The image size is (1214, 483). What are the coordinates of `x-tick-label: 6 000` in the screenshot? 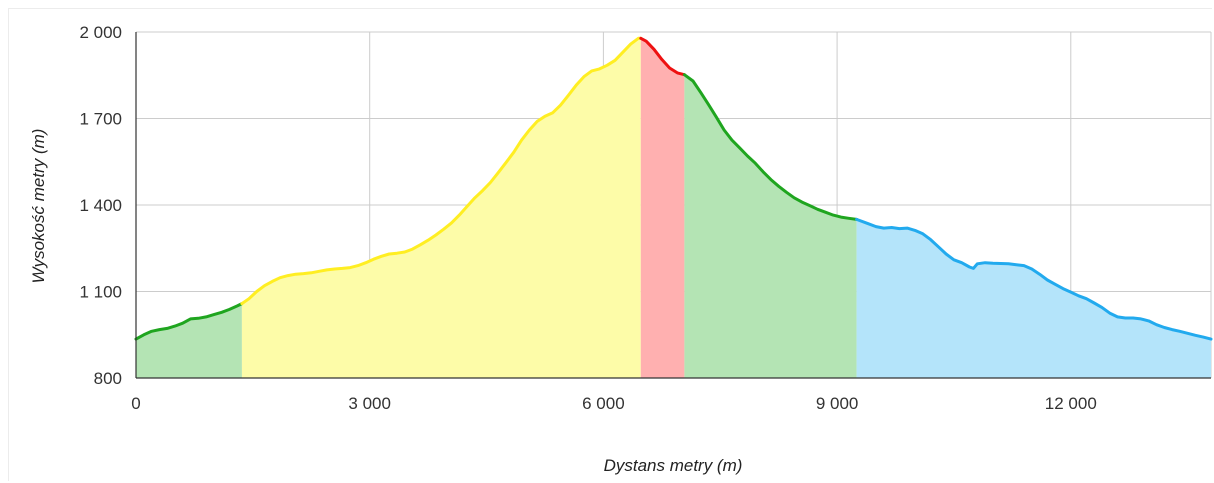 It's located at (603, 403).